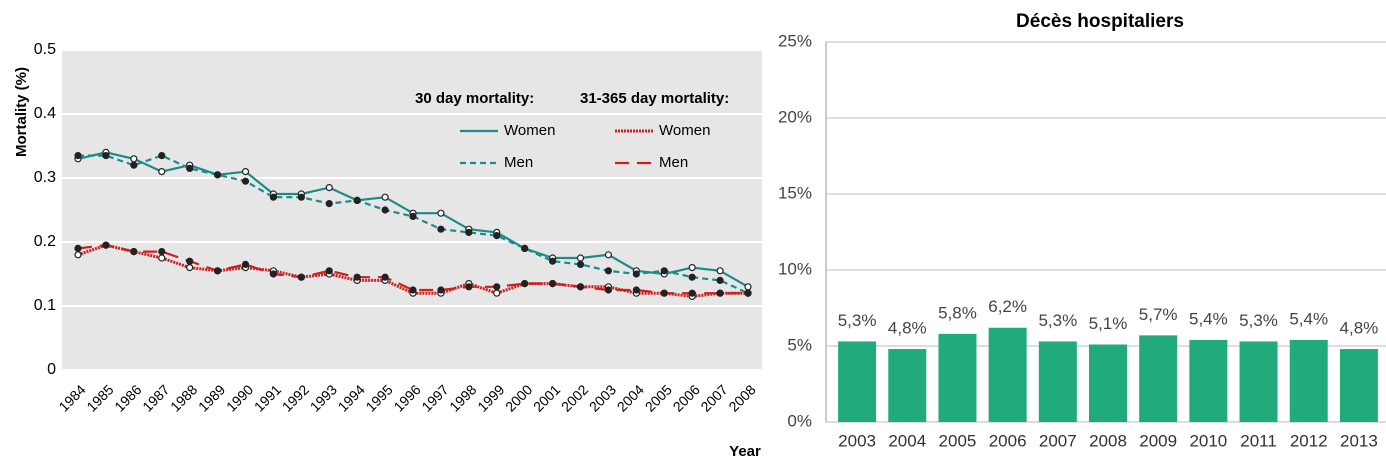 This screenshot has height=462, width=1386. What do you see at coordinates (21, 112) in the screenshot?
I see `y-axis-label: Mortality (%)` at bounding box center [21, 112].